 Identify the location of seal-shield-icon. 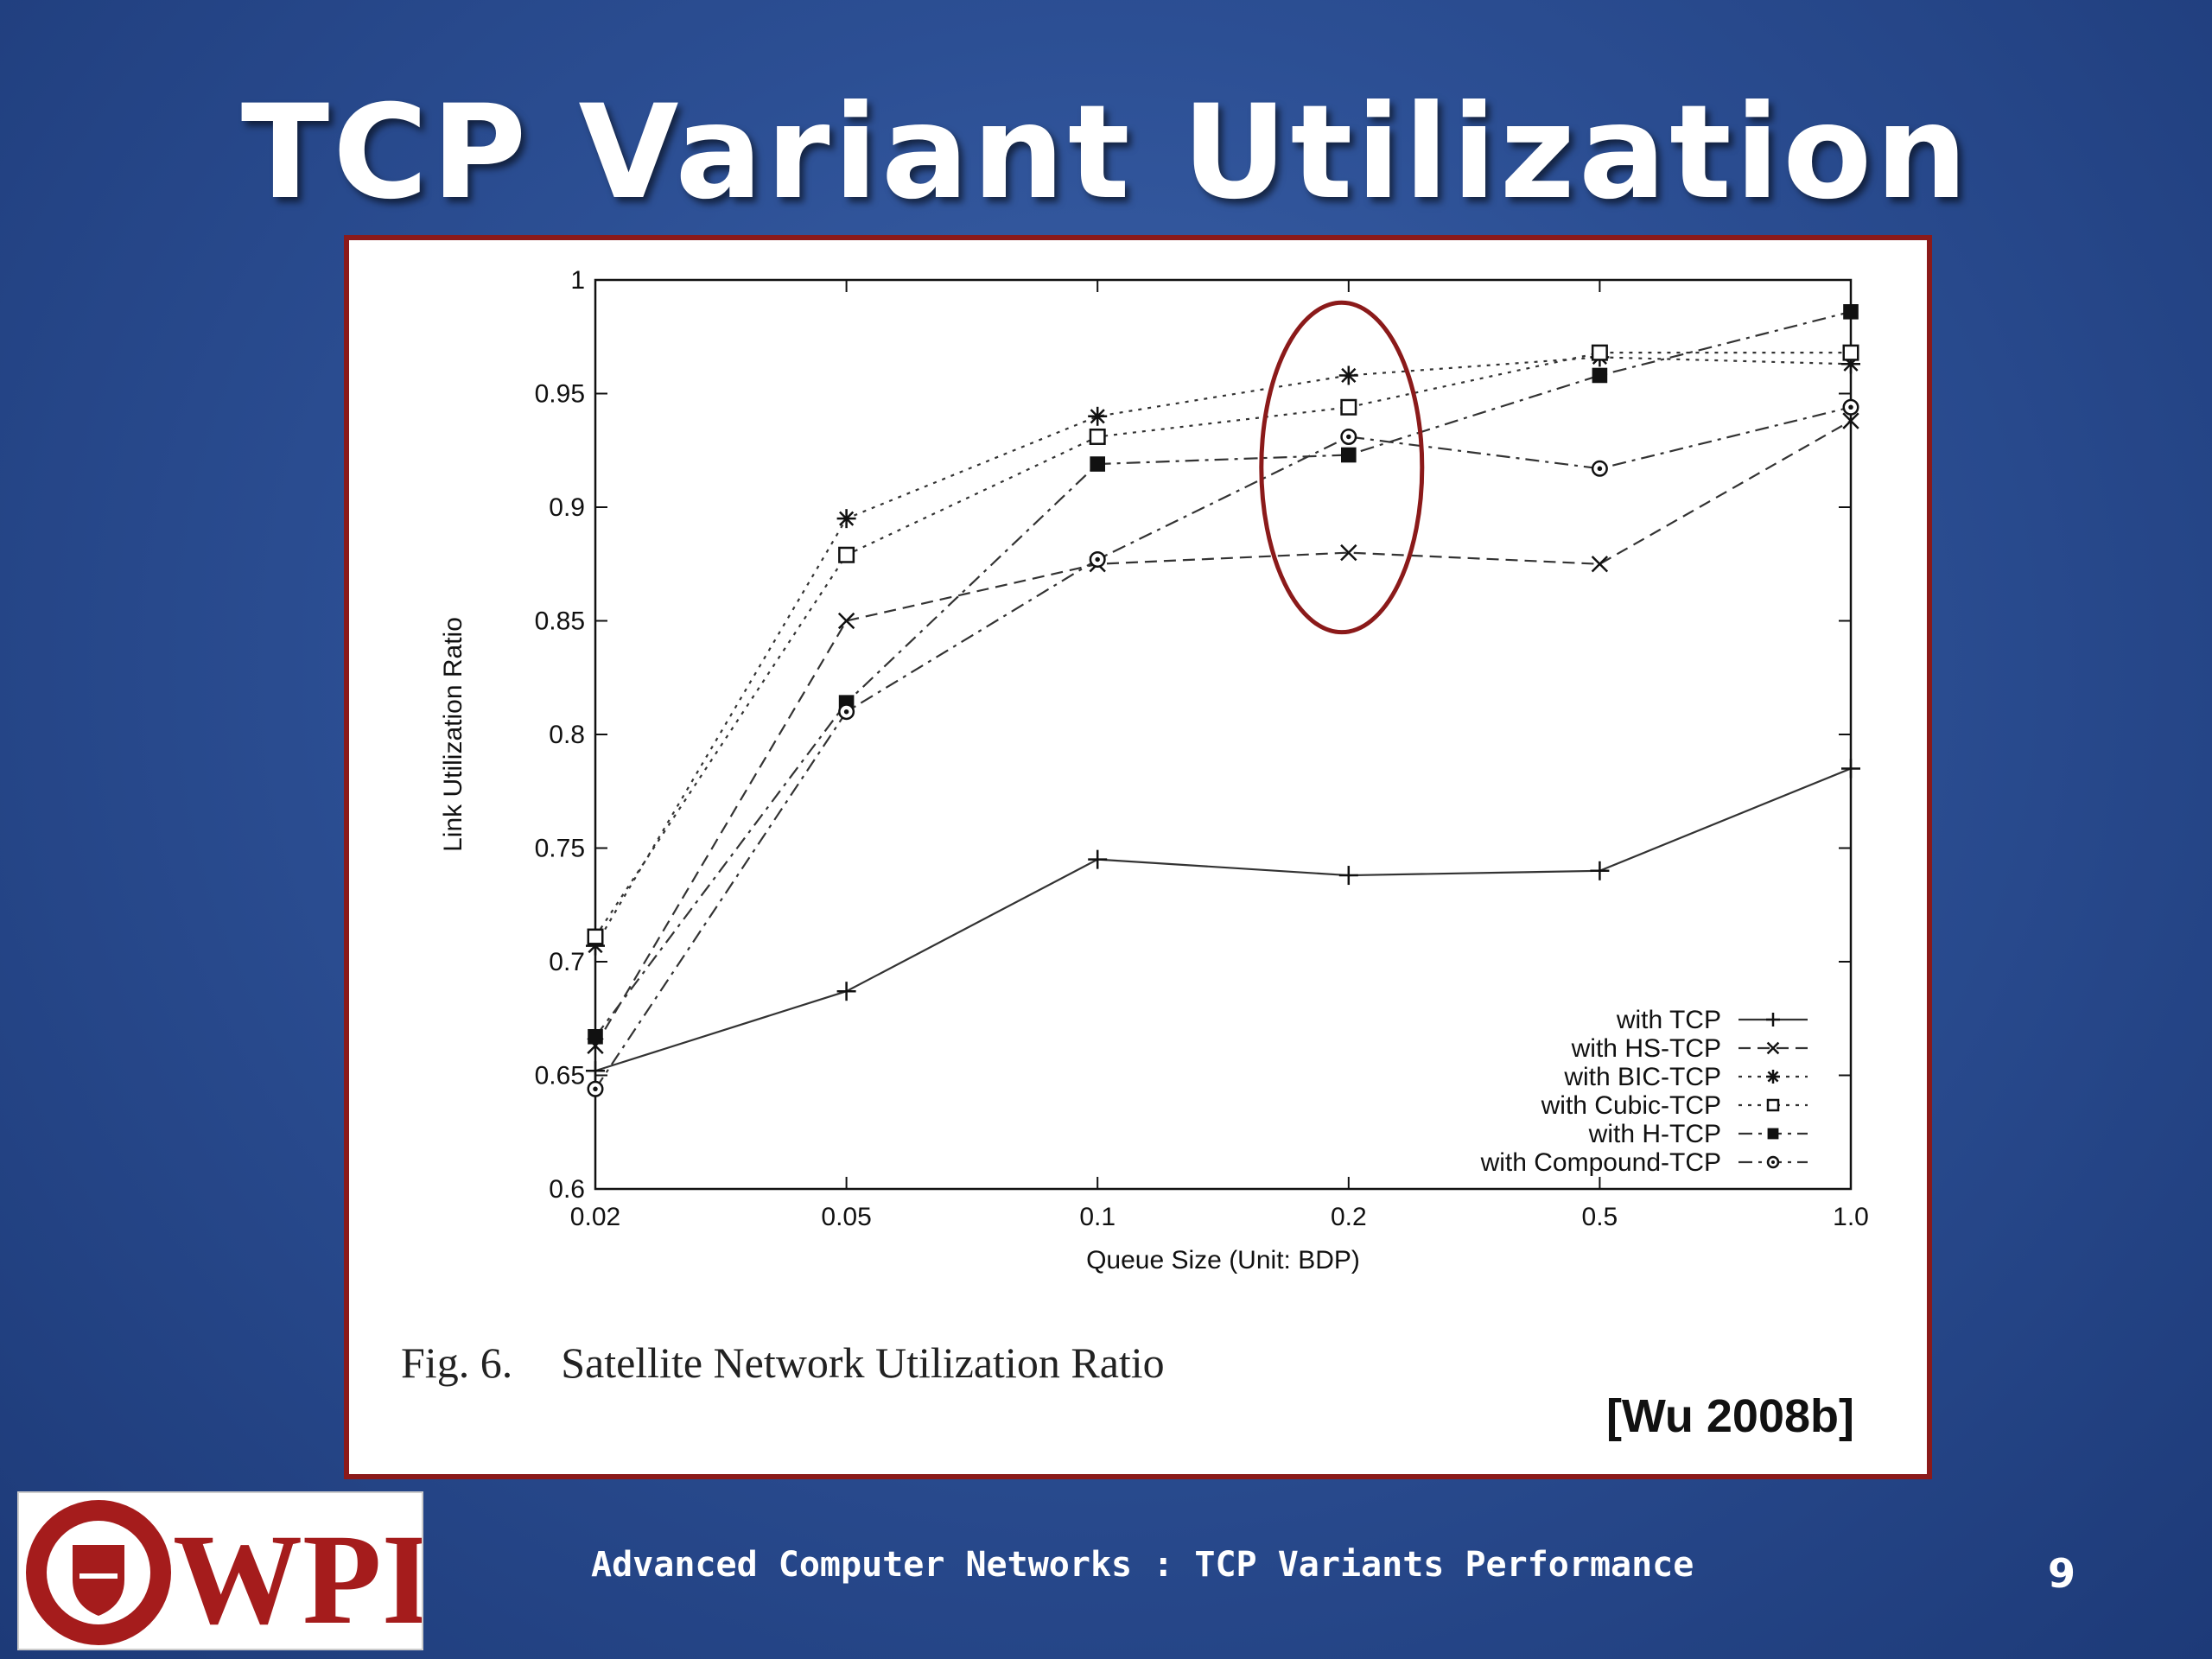
(98, 1580).